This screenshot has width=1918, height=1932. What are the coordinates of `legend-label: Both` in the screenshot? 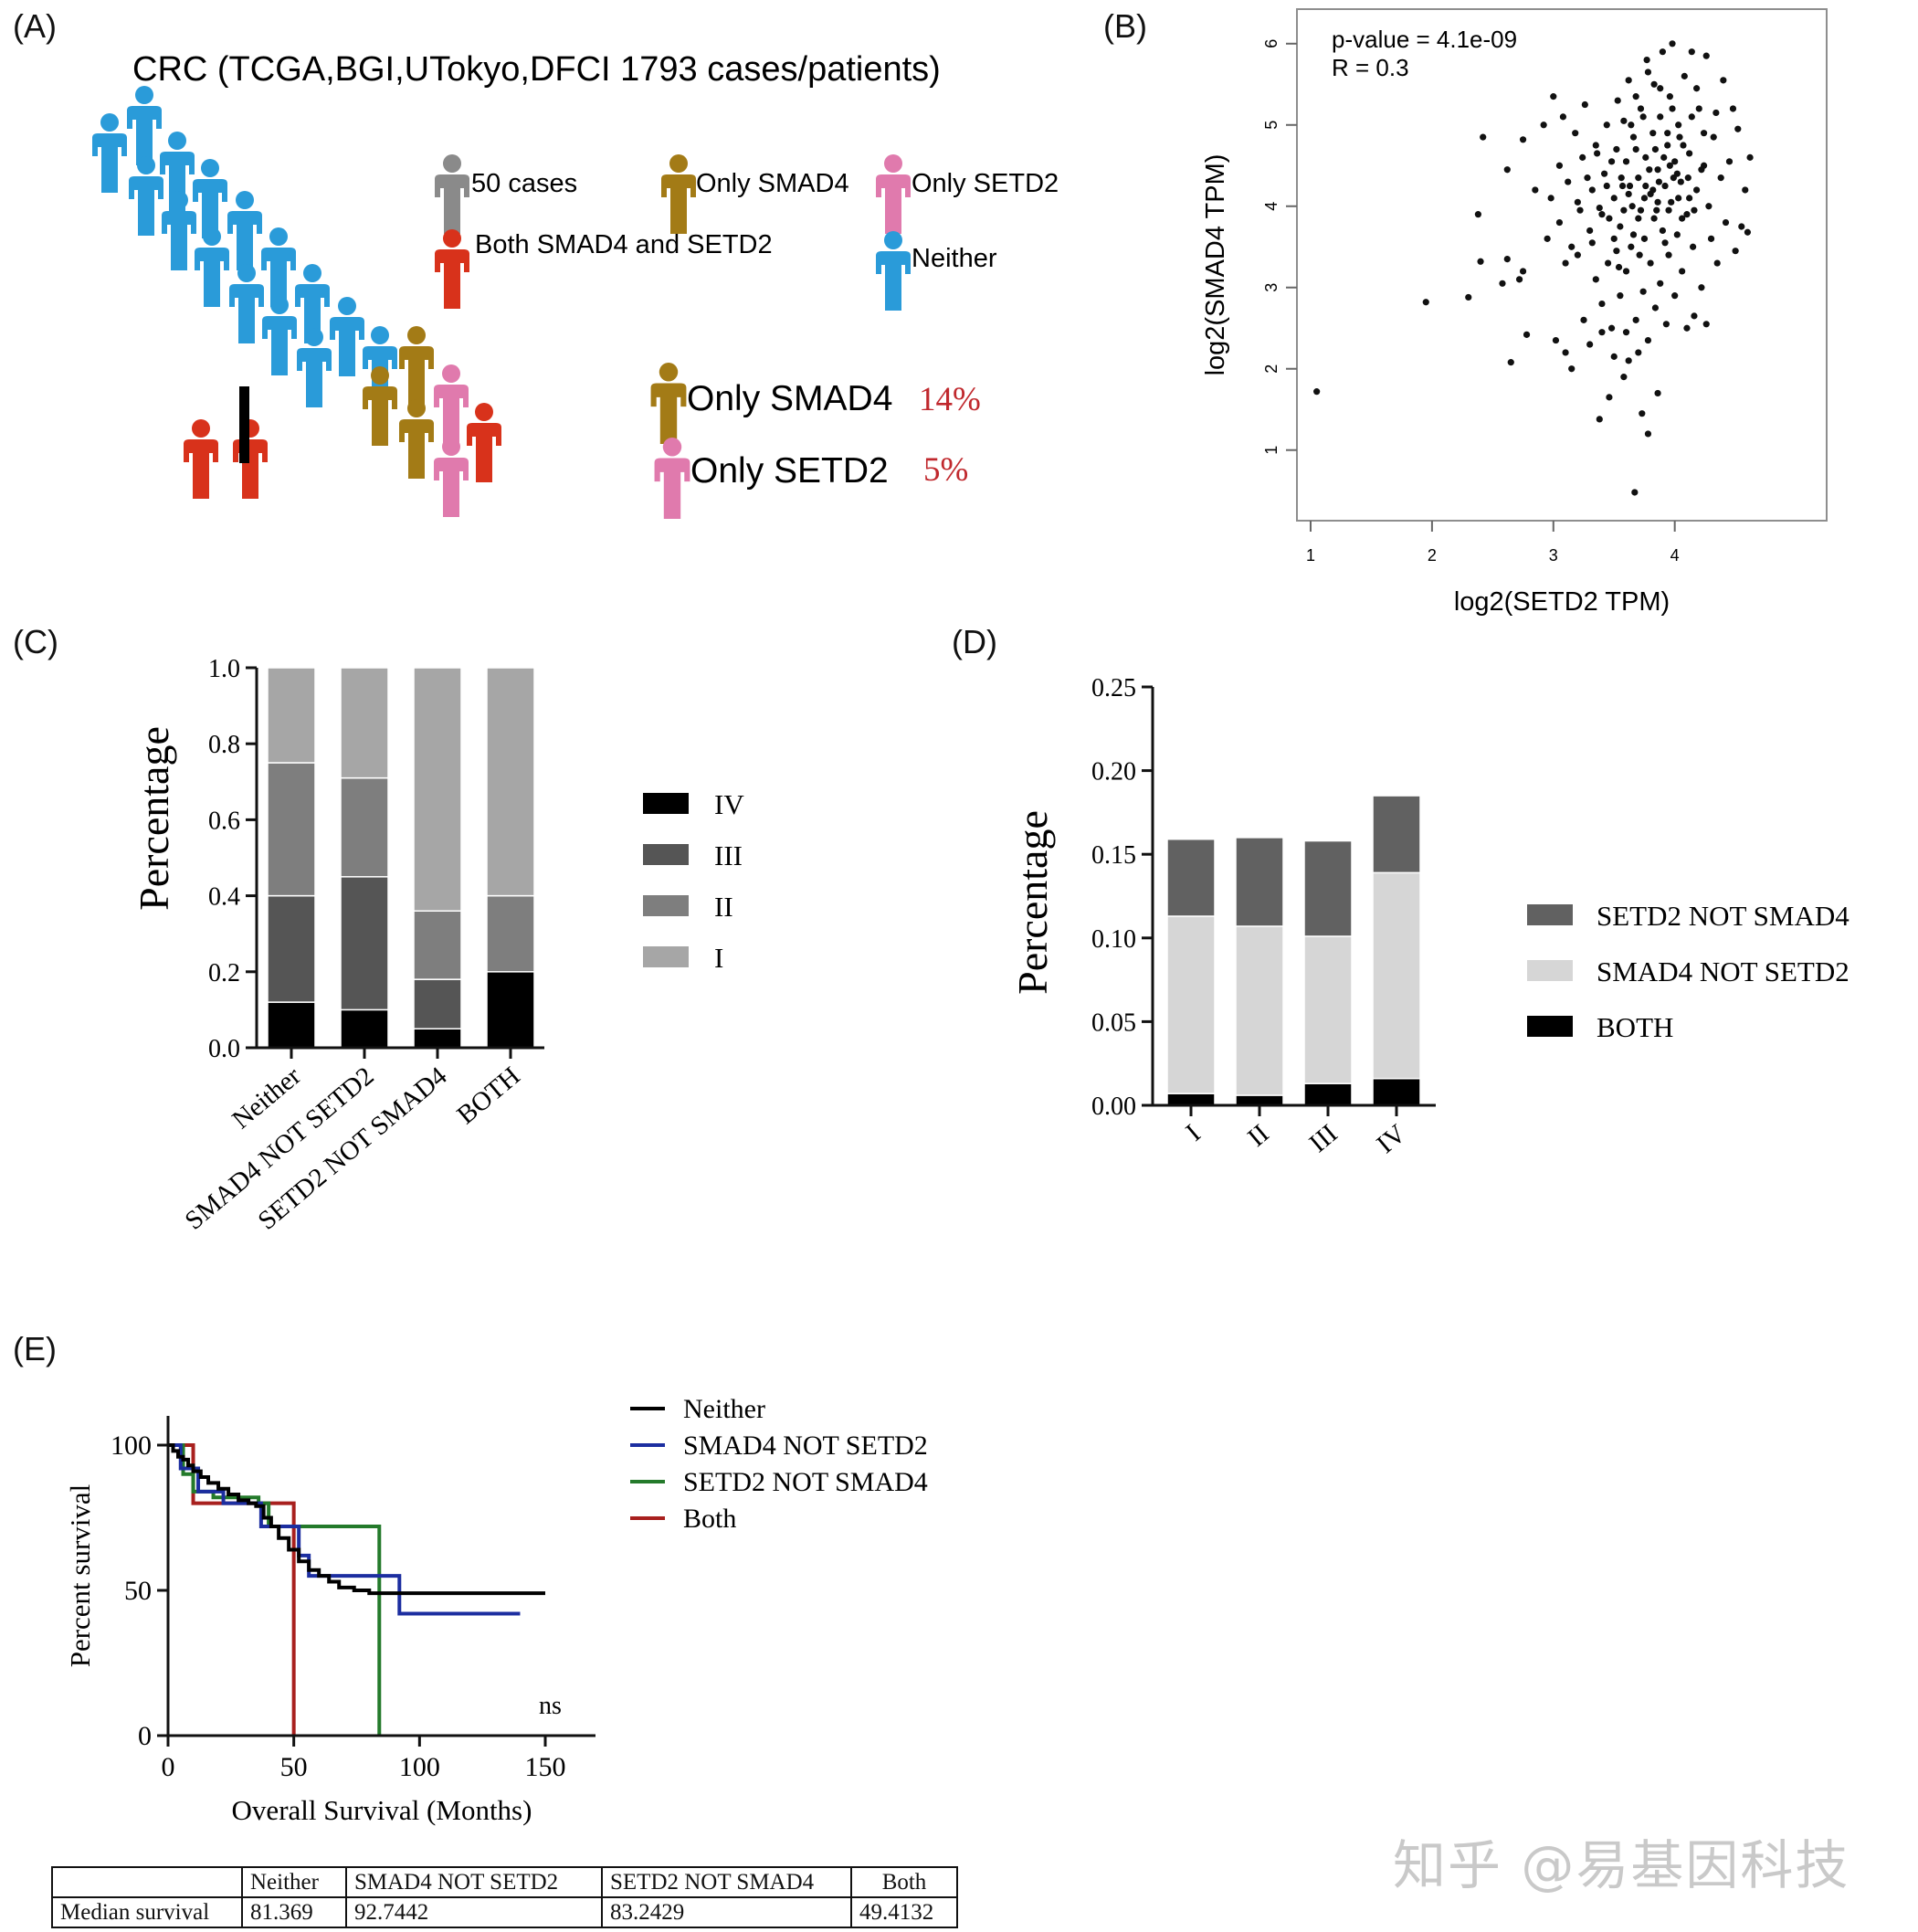 It's located at (709, 1519).